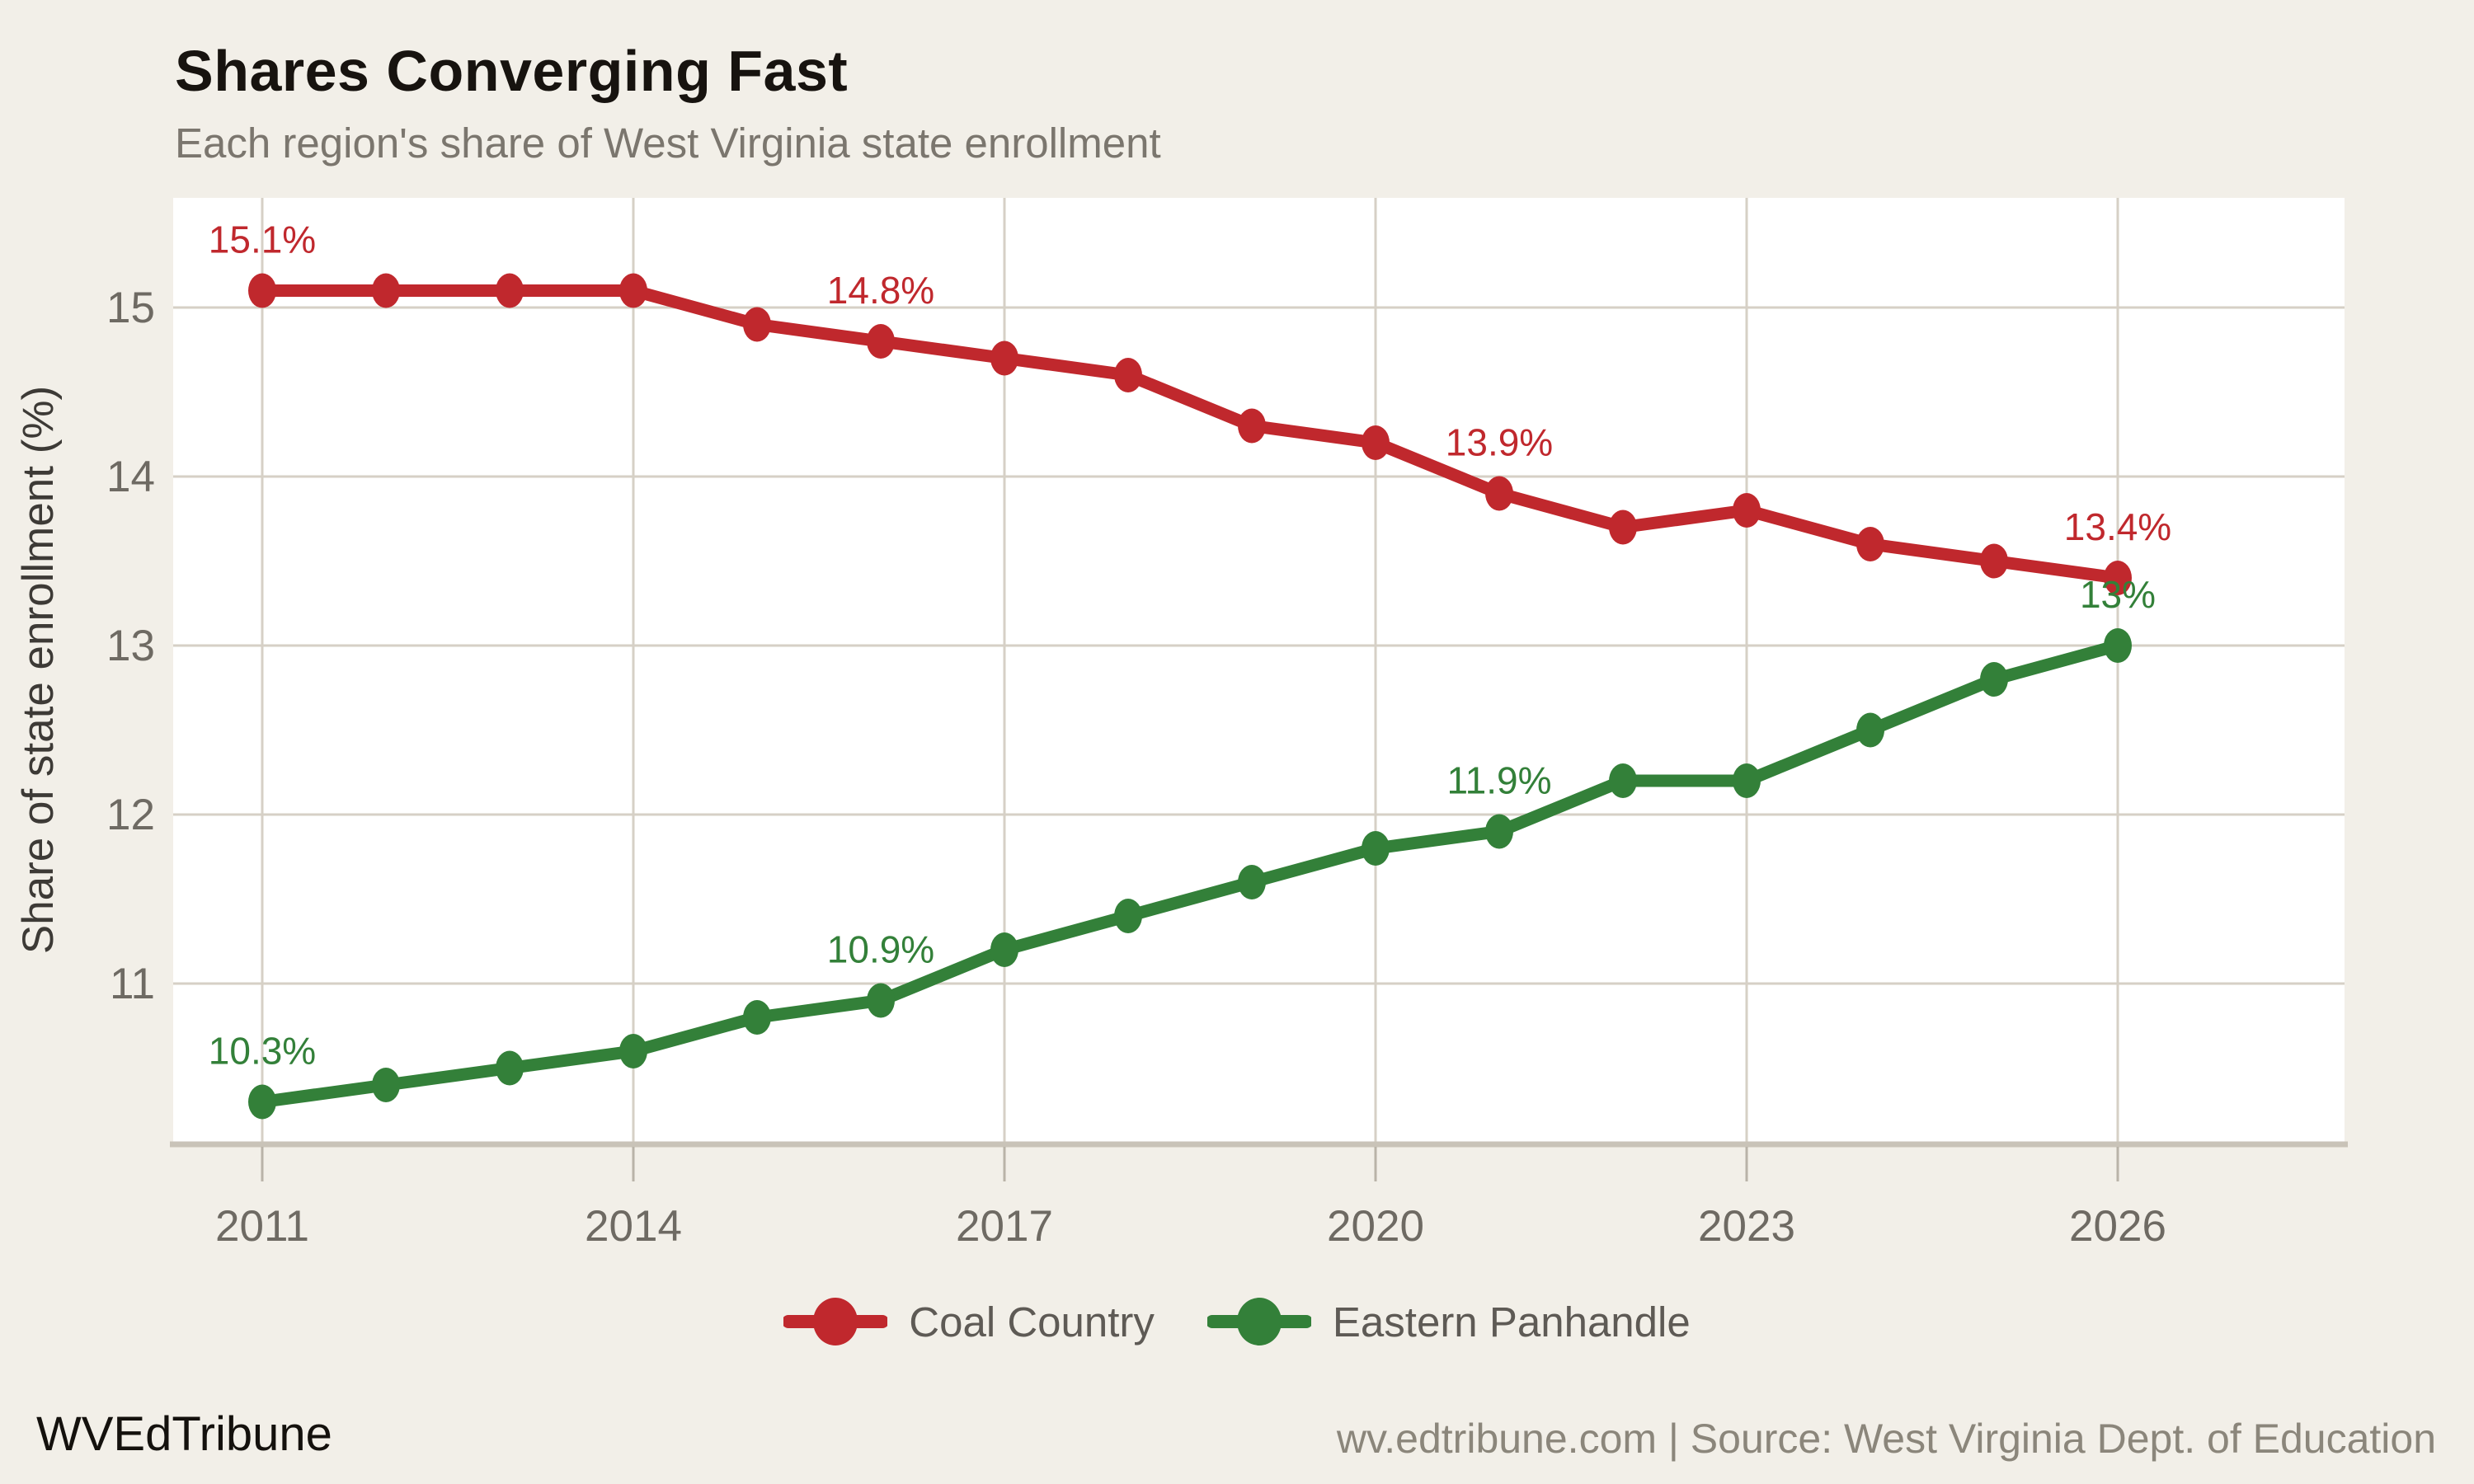 The height and width of the screenshot is (1484, 2474). What do you see at coordinates (1375, 1226) in the screenshot?
I see `x-tick-label: 2020` at bounding box center [1375, 1226].